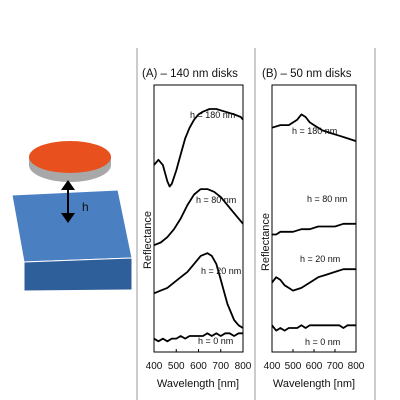 The image size is (400, 400). I want to click on panel-a-label-h0: h = 0 nm, so click(215, 341).